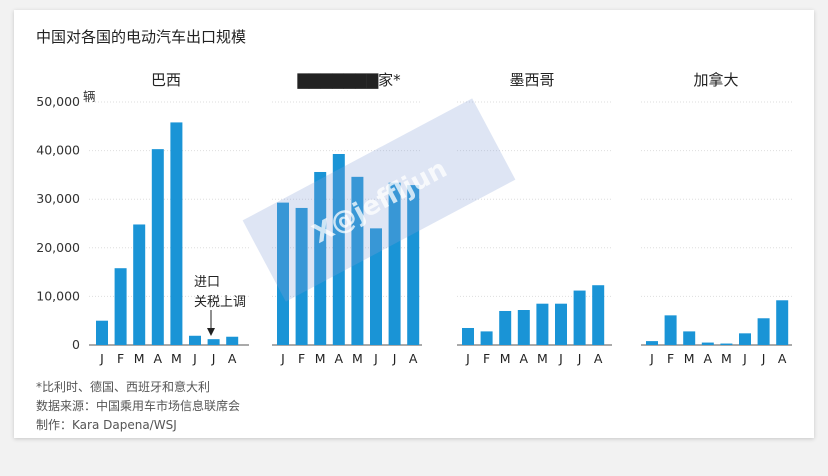 The width and height of the screenshot is (828, 476). What do you see at coordinates (220, 302) in the screenshot?
I see `annotation-line-2: 关税上调` at bounding box center [220, 302].